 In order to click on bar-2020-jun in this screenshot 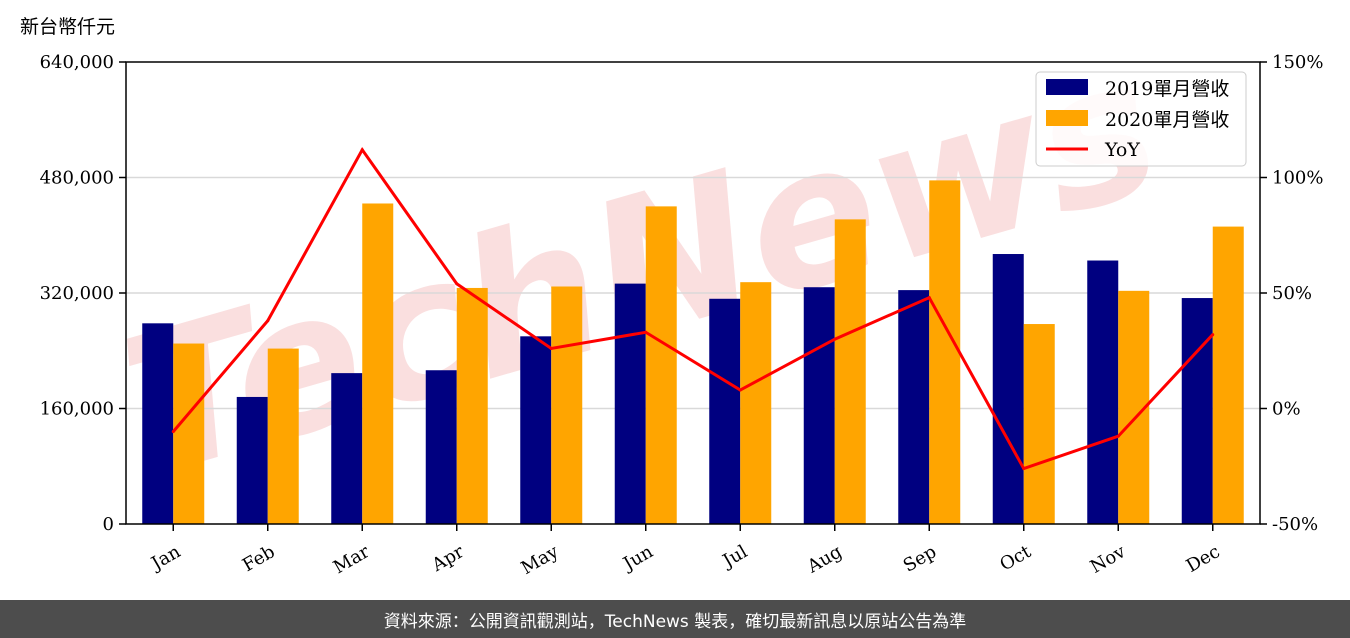, I will do `click(661, 365)`.